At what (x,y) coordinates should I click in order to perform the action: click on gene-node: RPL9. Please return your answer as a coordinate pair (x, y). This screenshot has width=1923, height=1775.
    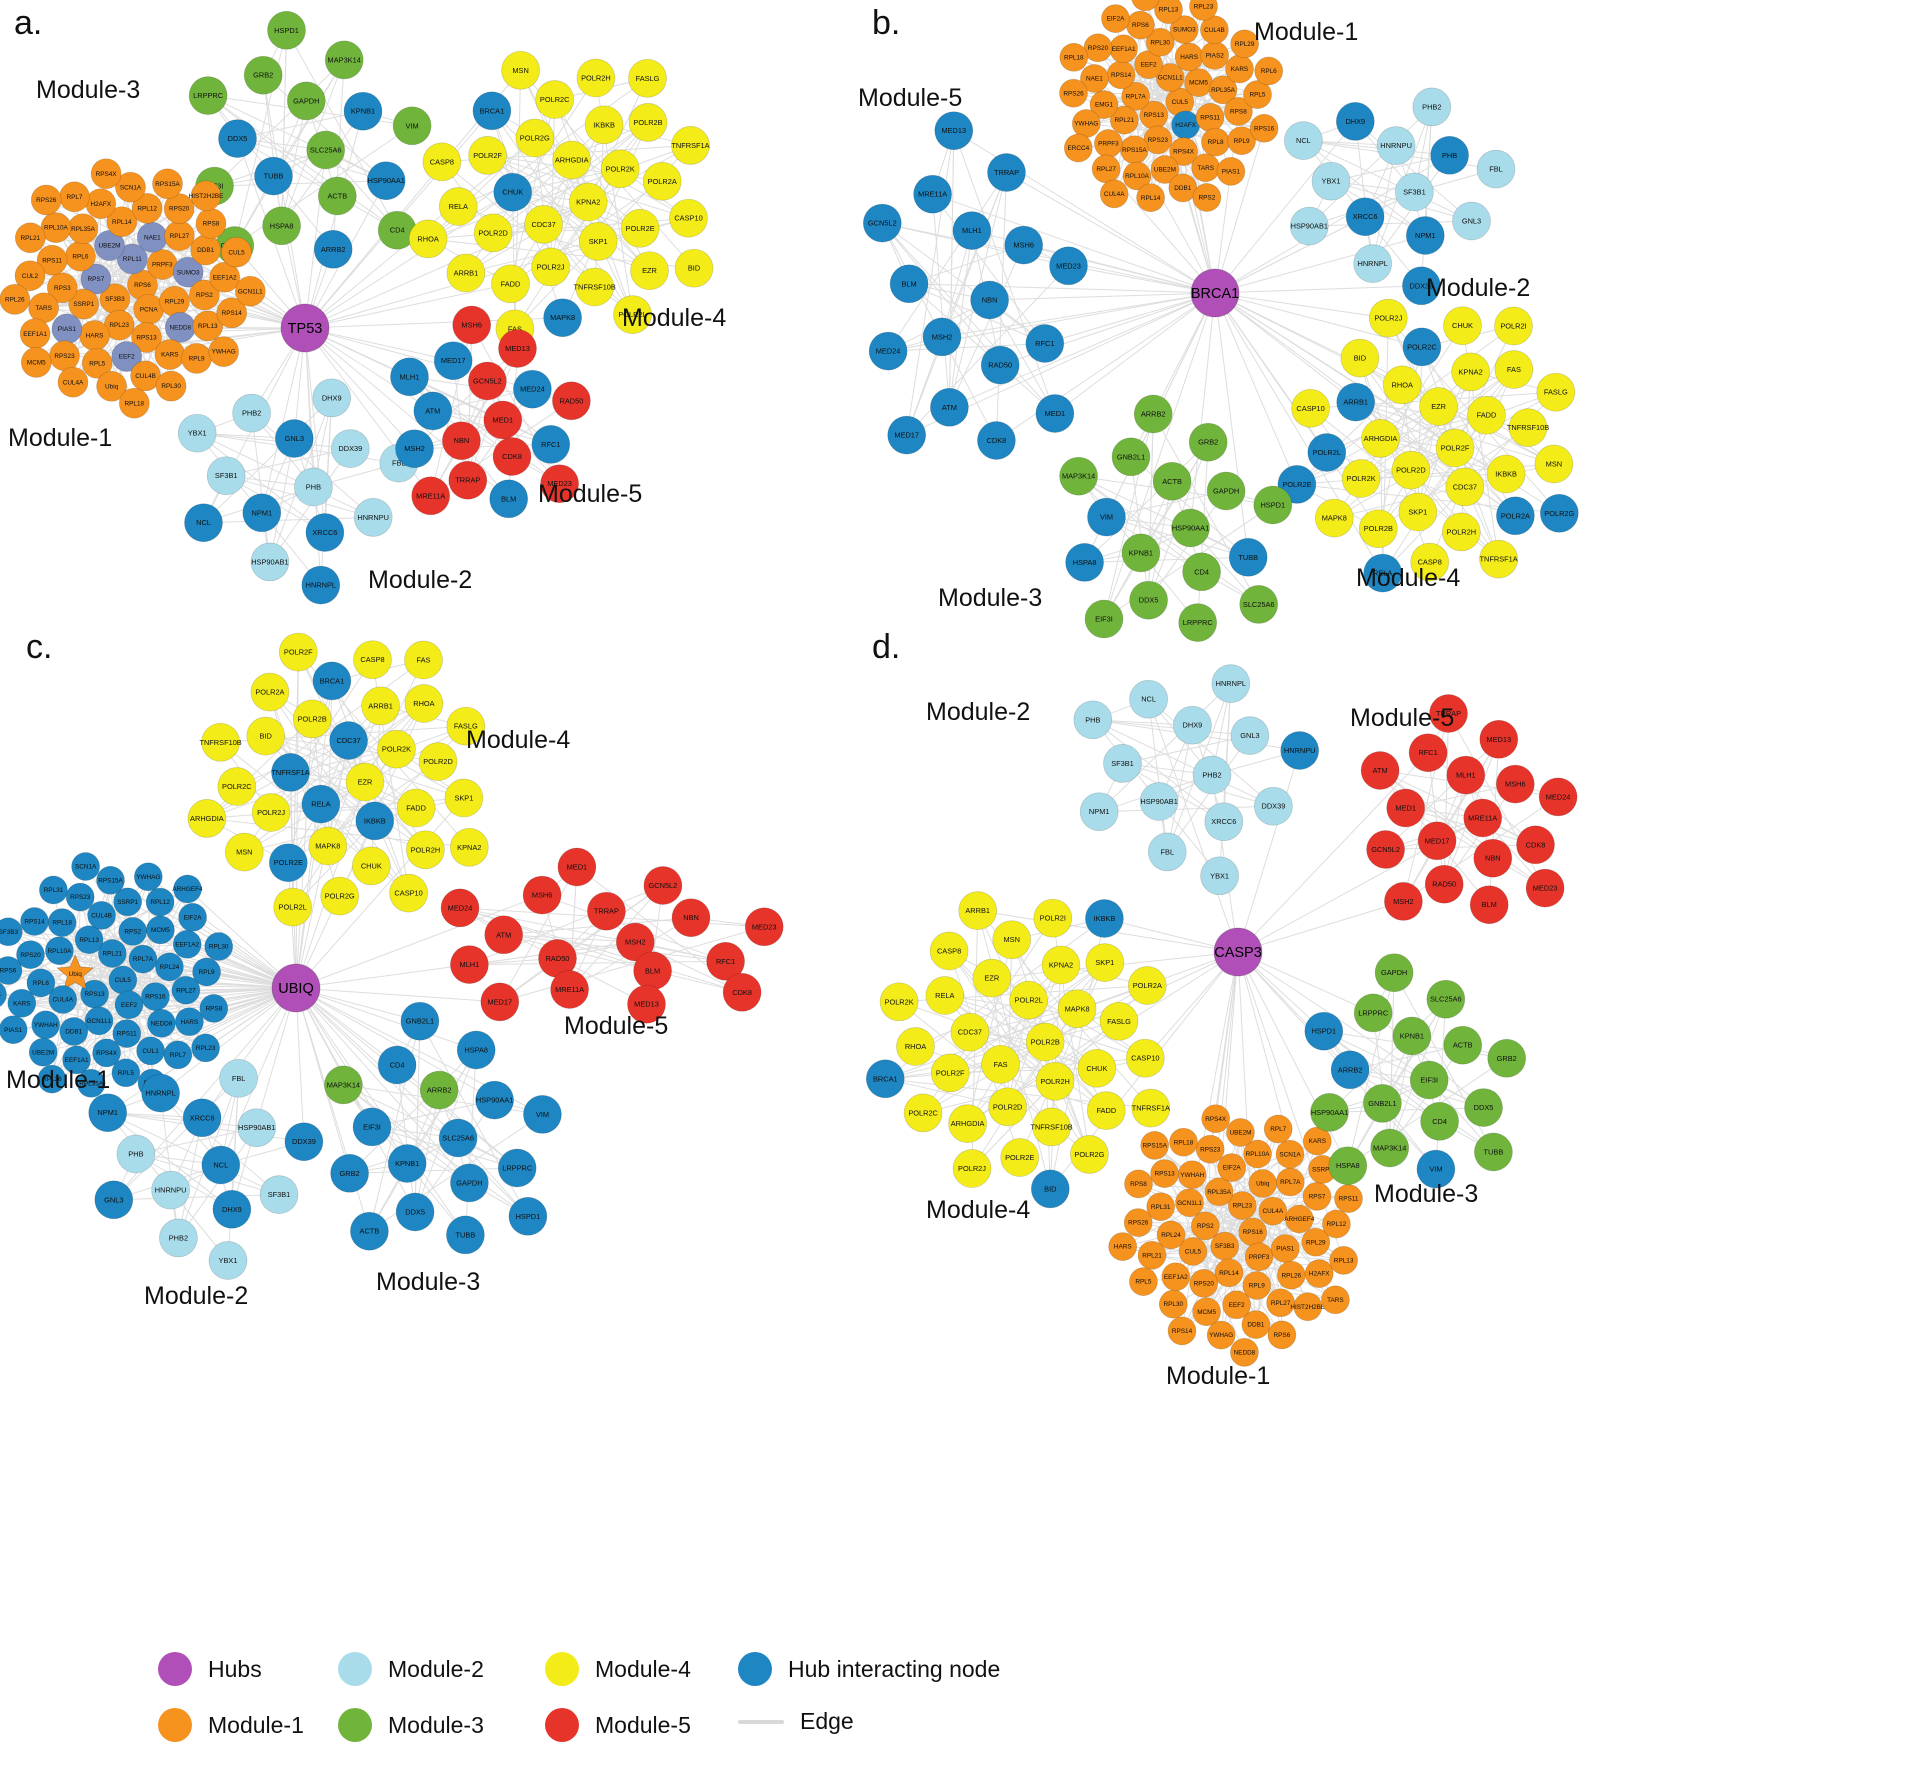
    Looking at the image, I should click on (1241, 141).